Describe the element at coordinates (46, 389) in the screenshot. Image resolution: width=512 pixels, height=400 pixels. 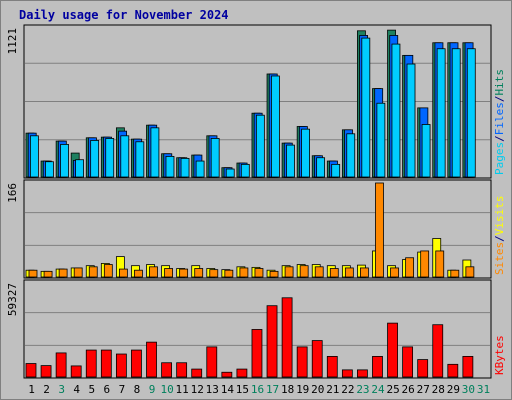
I see `x-tick-label: 2` at that location.